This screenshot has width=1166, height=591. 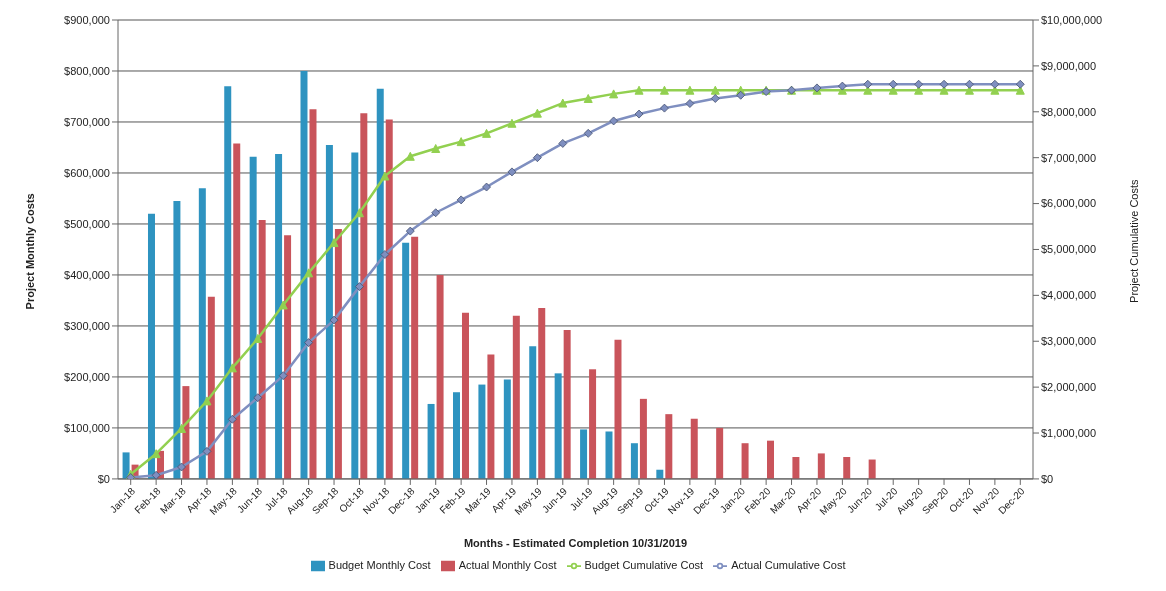 I want to click on legend-label: Budget Monthly Cost, so click(x=379, y=564).